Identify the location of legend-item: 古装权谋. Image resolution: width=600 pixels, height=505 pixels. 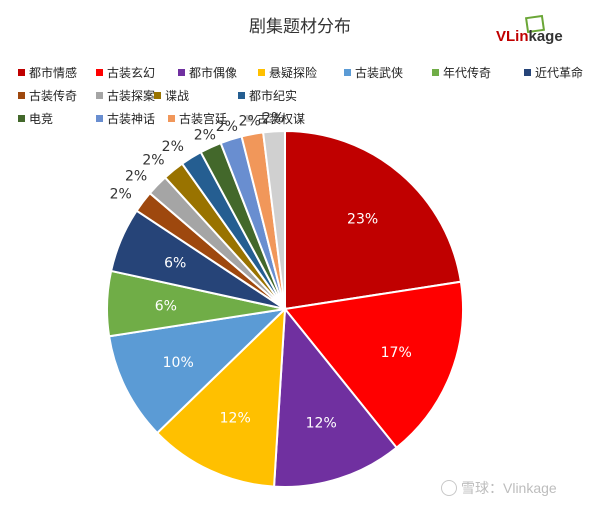
(275, 118).